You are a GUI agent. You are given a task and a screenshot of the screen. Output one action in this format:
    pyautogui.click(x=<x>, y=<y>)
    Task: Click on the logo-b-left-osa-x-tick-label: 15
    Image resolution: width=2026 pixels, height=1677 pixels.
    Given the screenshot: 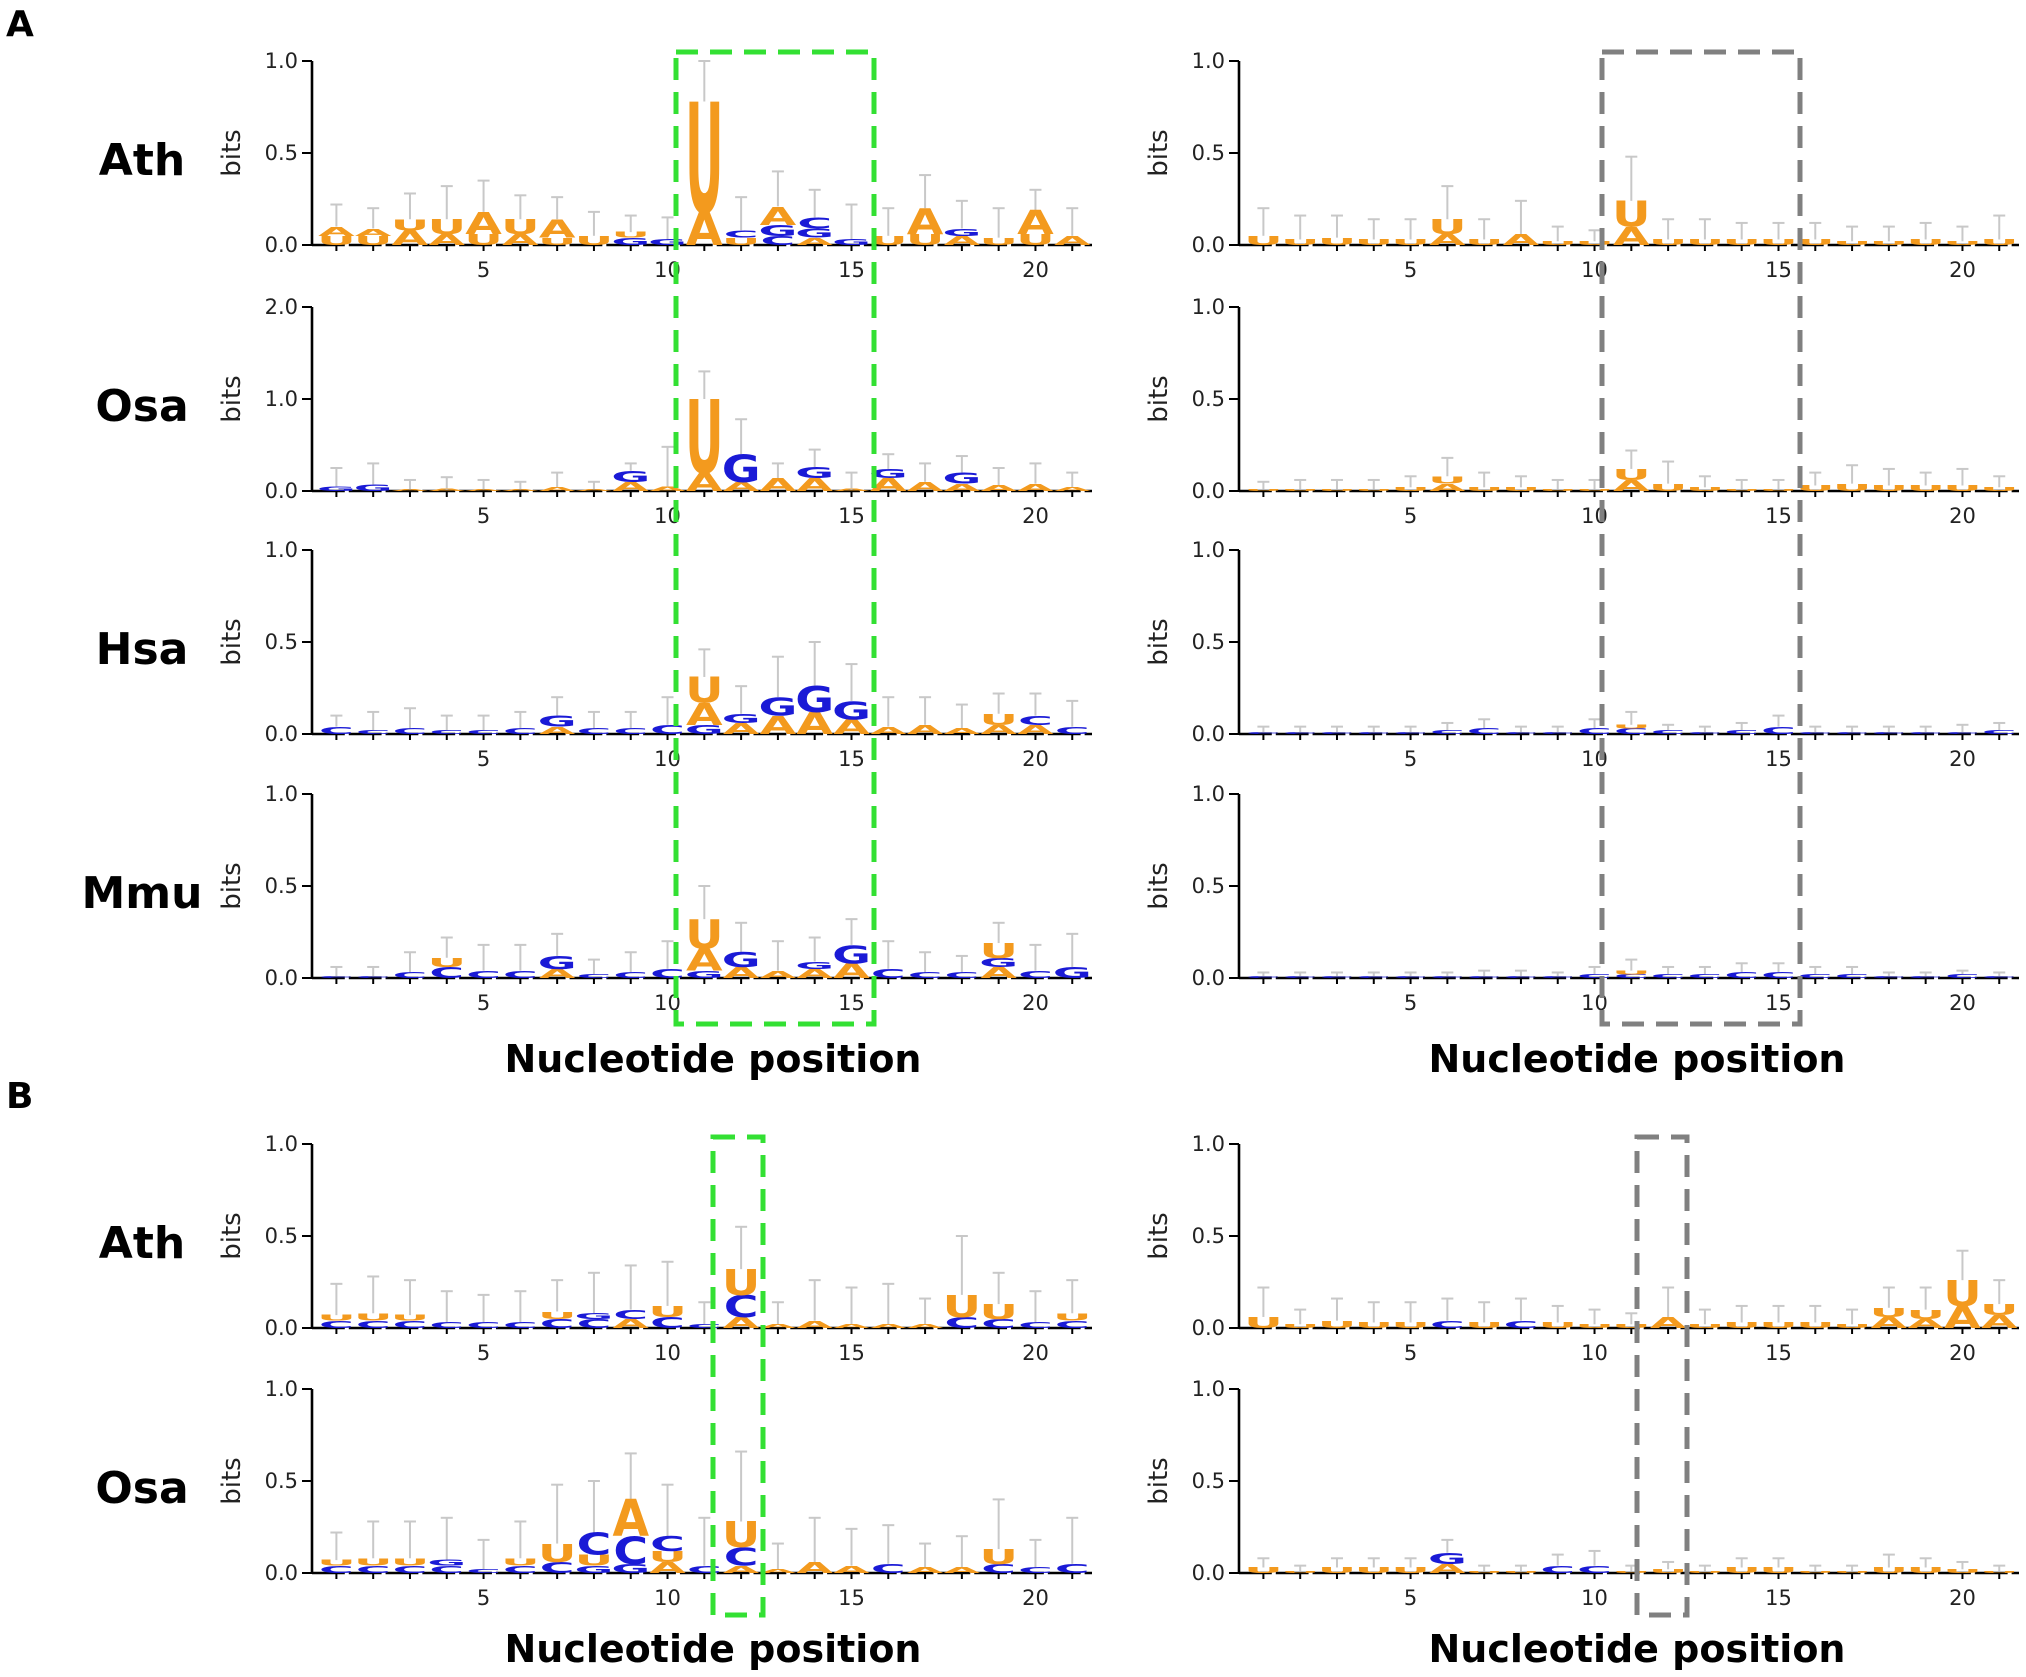 What is the action you would take?
    pyautogui.click(x=851, y=1598)
    